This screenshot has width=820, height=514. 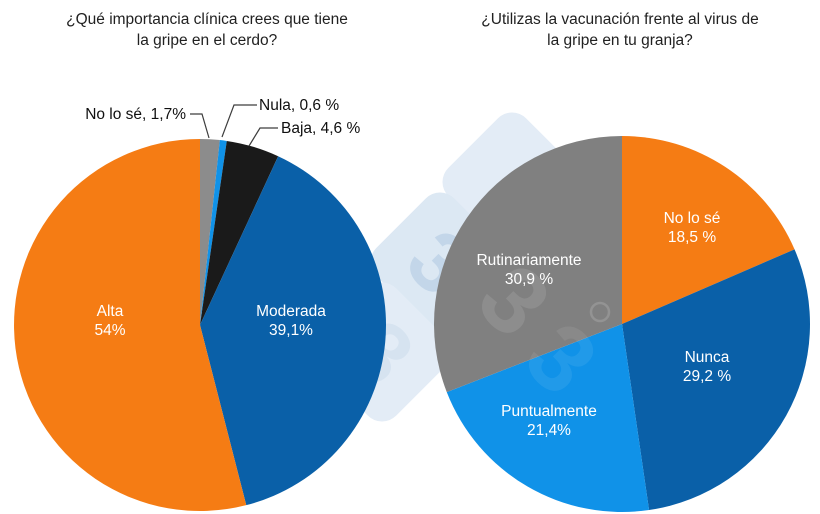 I want to click on slice-name: Moderada, so click(x=291, y=311).